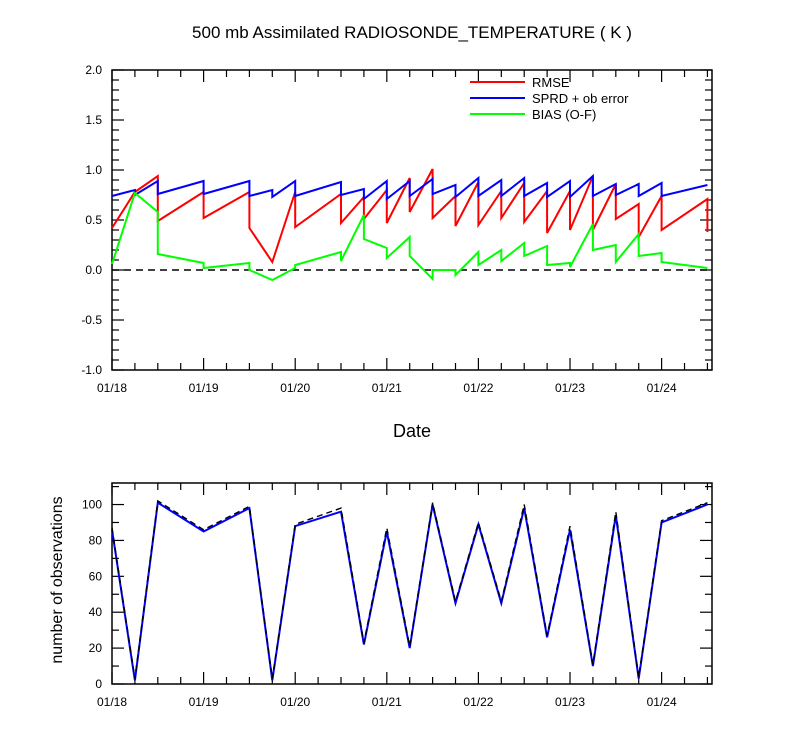 This screenshot has width=800, height=750. What do you see at coordinates (662, 388) in the screenshot?
I see `top-x-tick-label: 01/24` at bounding box center [662, 388].